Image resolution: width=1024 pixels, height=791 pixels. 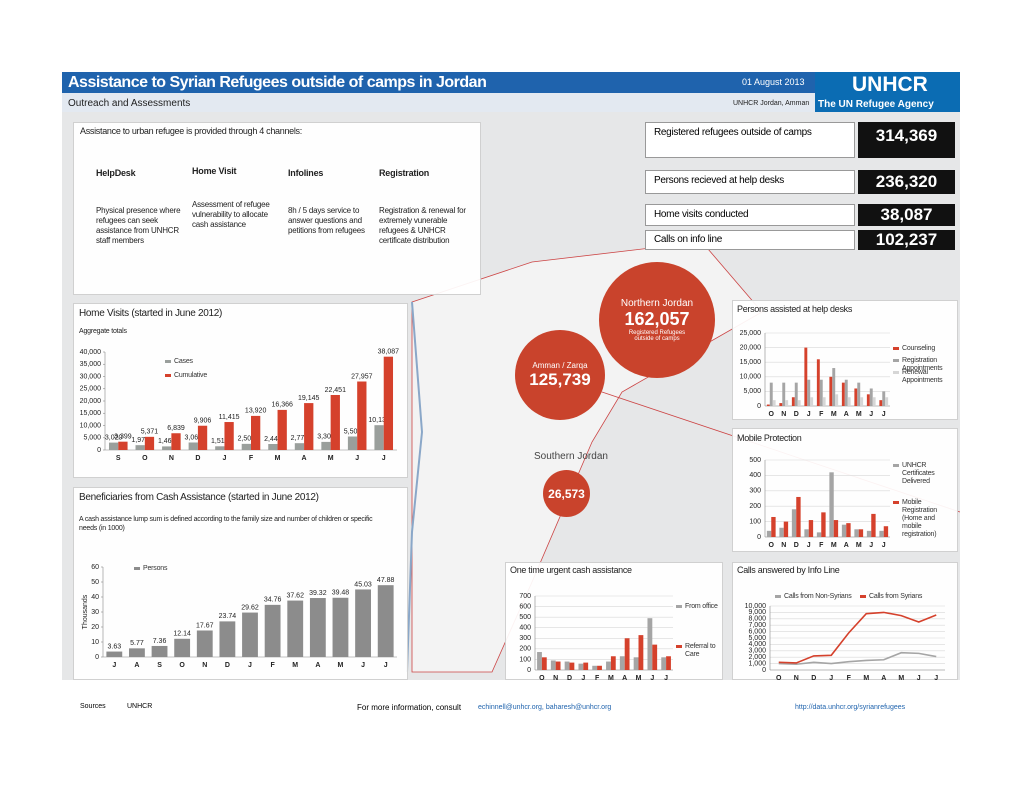 I want to click on page-subtitle: Outreach and Assessments, so click(x=129, y=103).